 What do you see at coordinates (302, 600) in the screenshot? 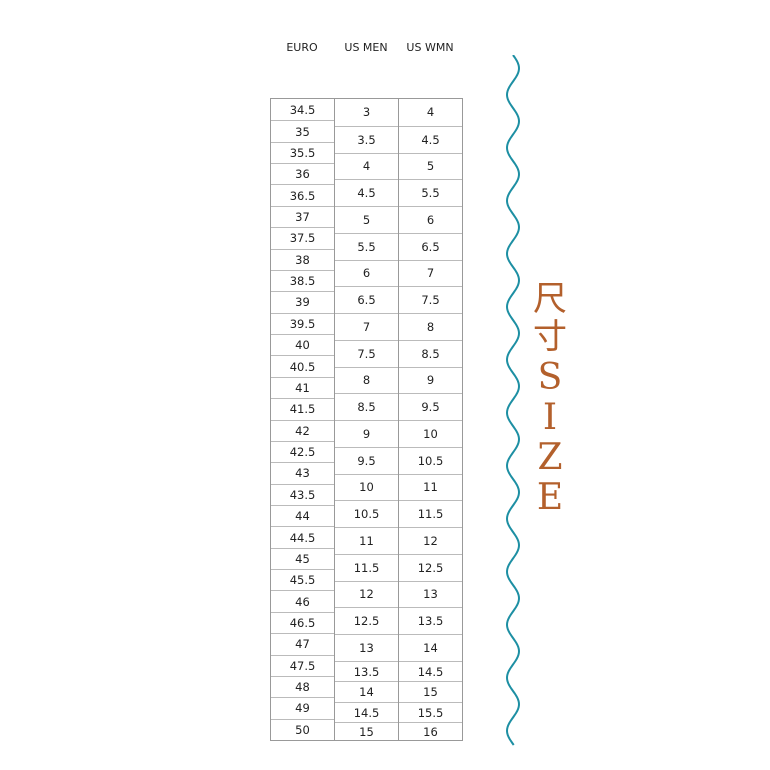
I see `table-cell: 46` at bounding box center [302, 600].